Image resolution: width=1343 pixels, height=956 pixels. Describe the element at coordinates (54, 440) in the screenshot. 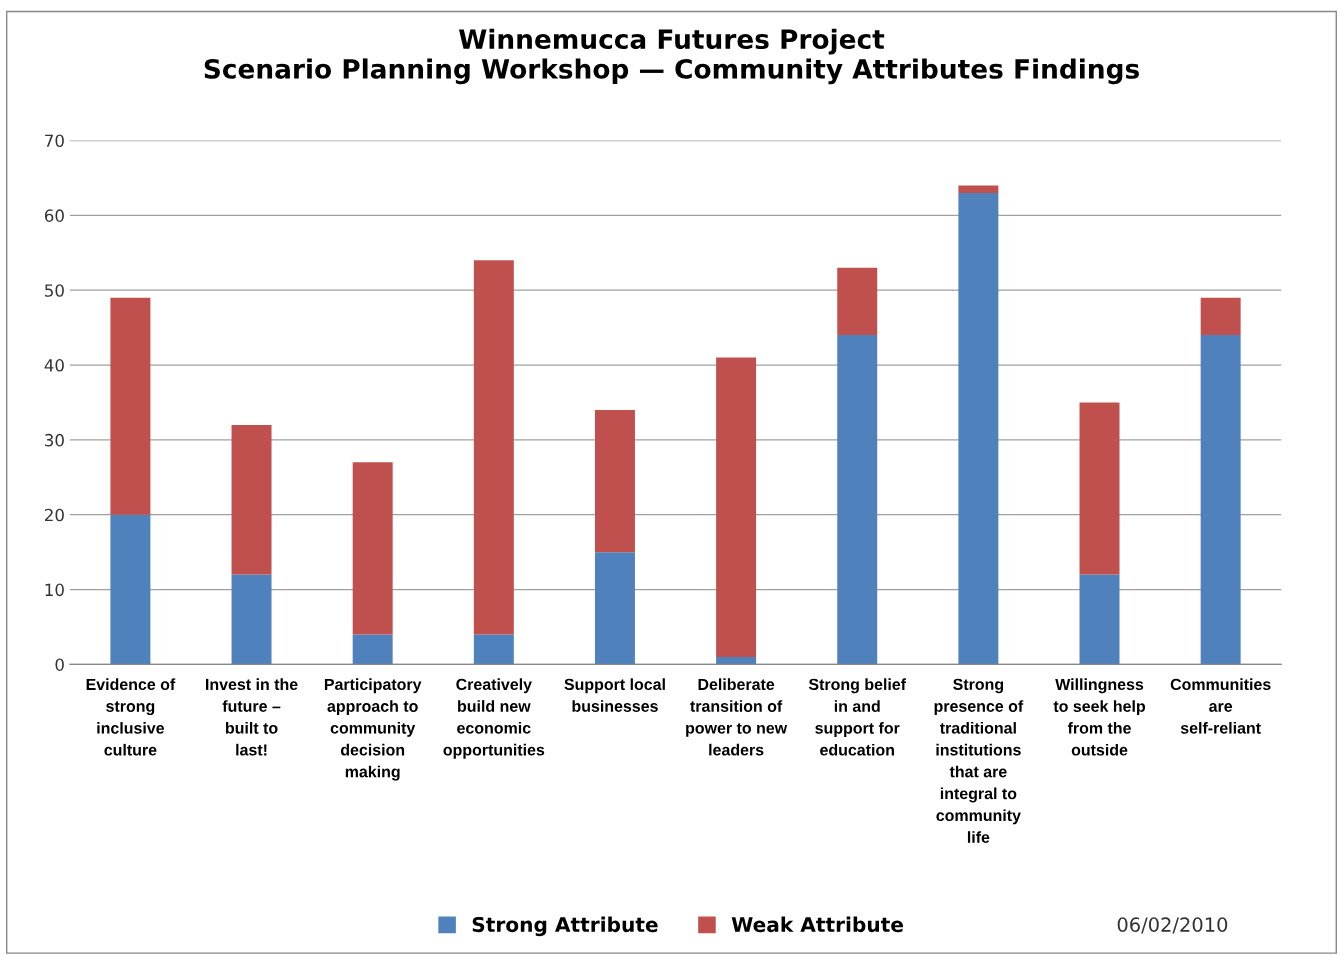

I see `y-tick-label: 30` at that location.